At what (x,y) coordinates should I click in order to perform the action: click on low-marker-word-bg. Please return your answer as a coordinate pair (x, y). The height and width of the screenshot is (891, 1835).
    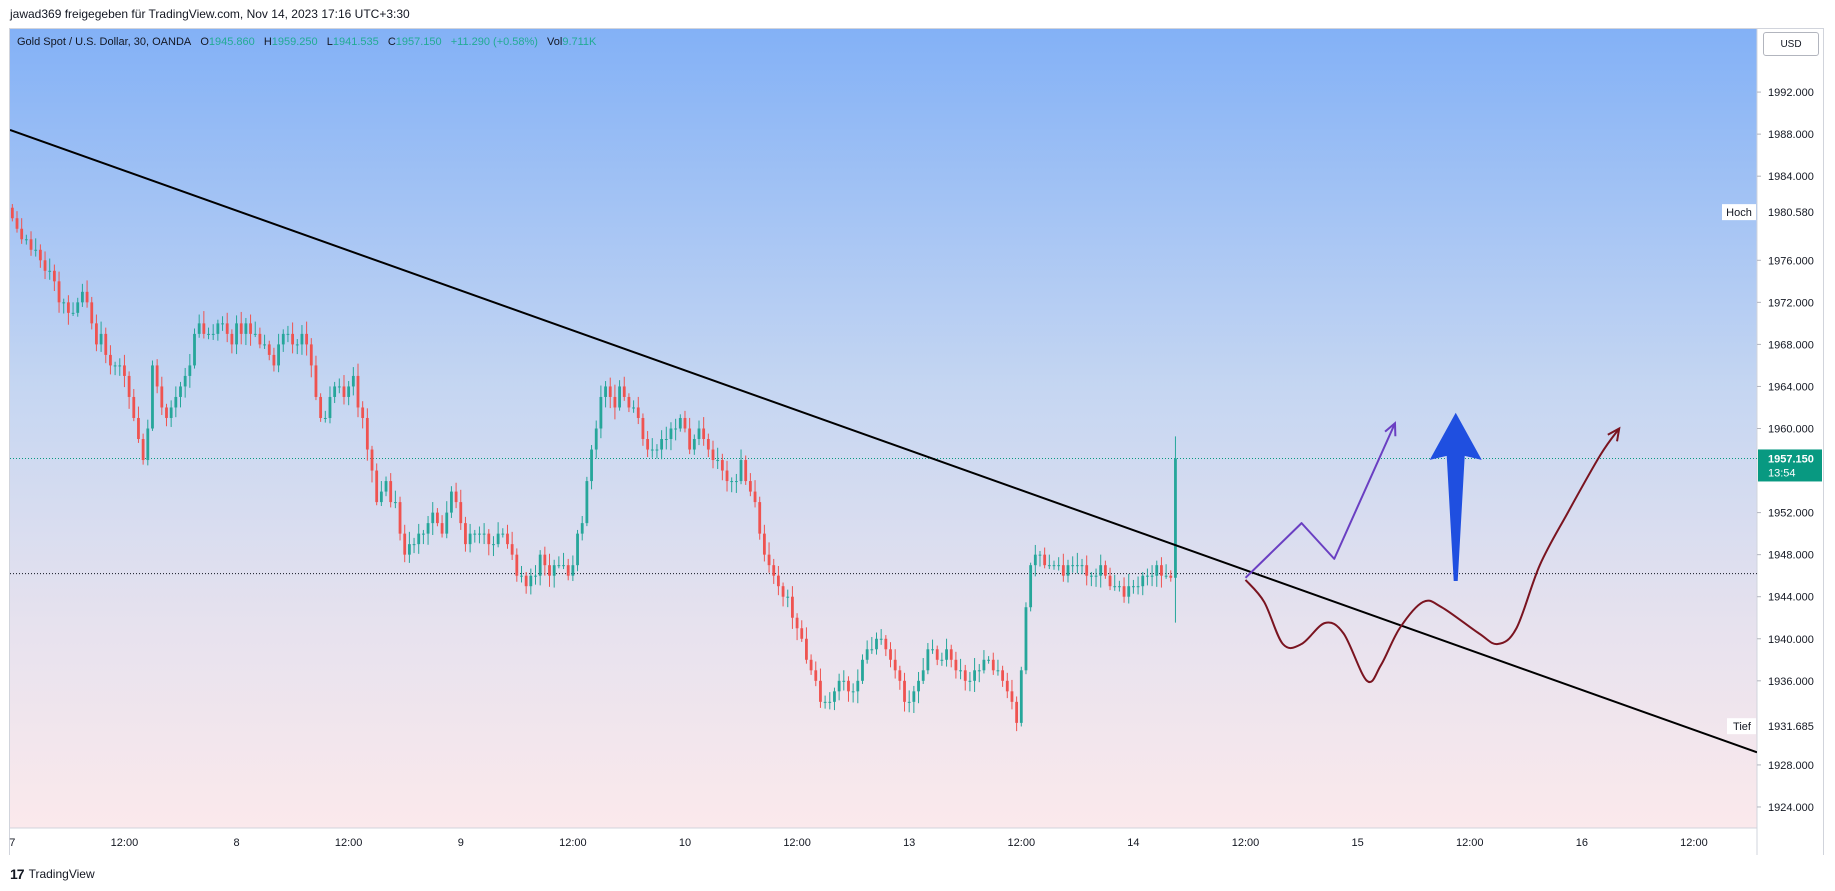
    Looking at the image, I should click on (1741, 726).